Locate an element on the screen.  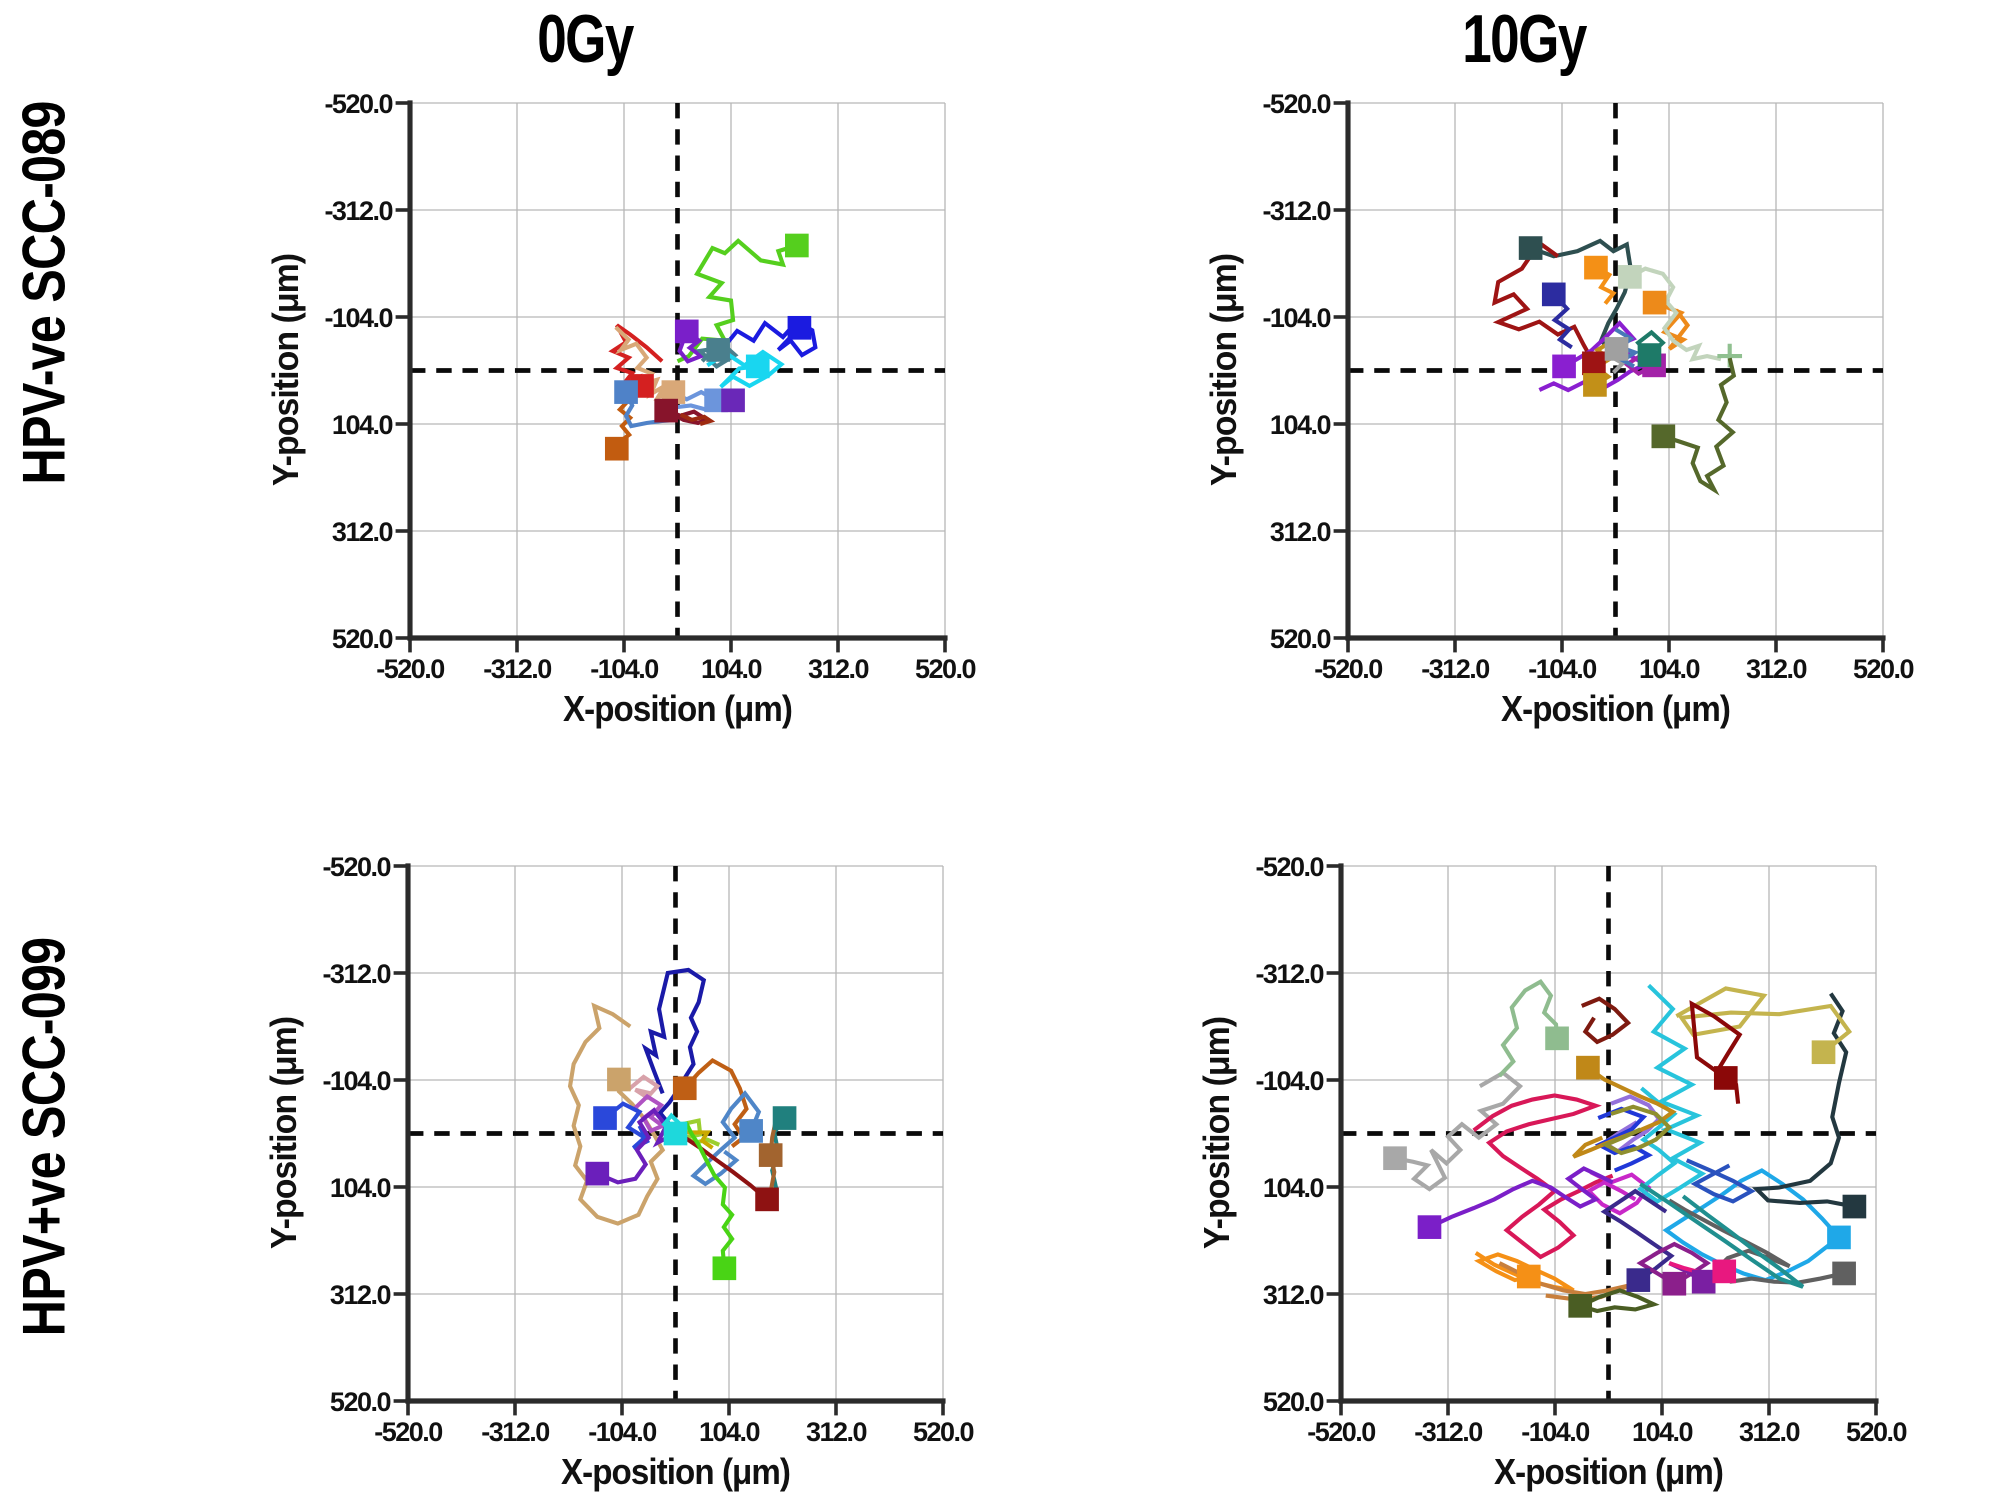
row-label-hpv-positive-scc099: HPV+ve SCC-099 is located at coordinates (44, 1137).